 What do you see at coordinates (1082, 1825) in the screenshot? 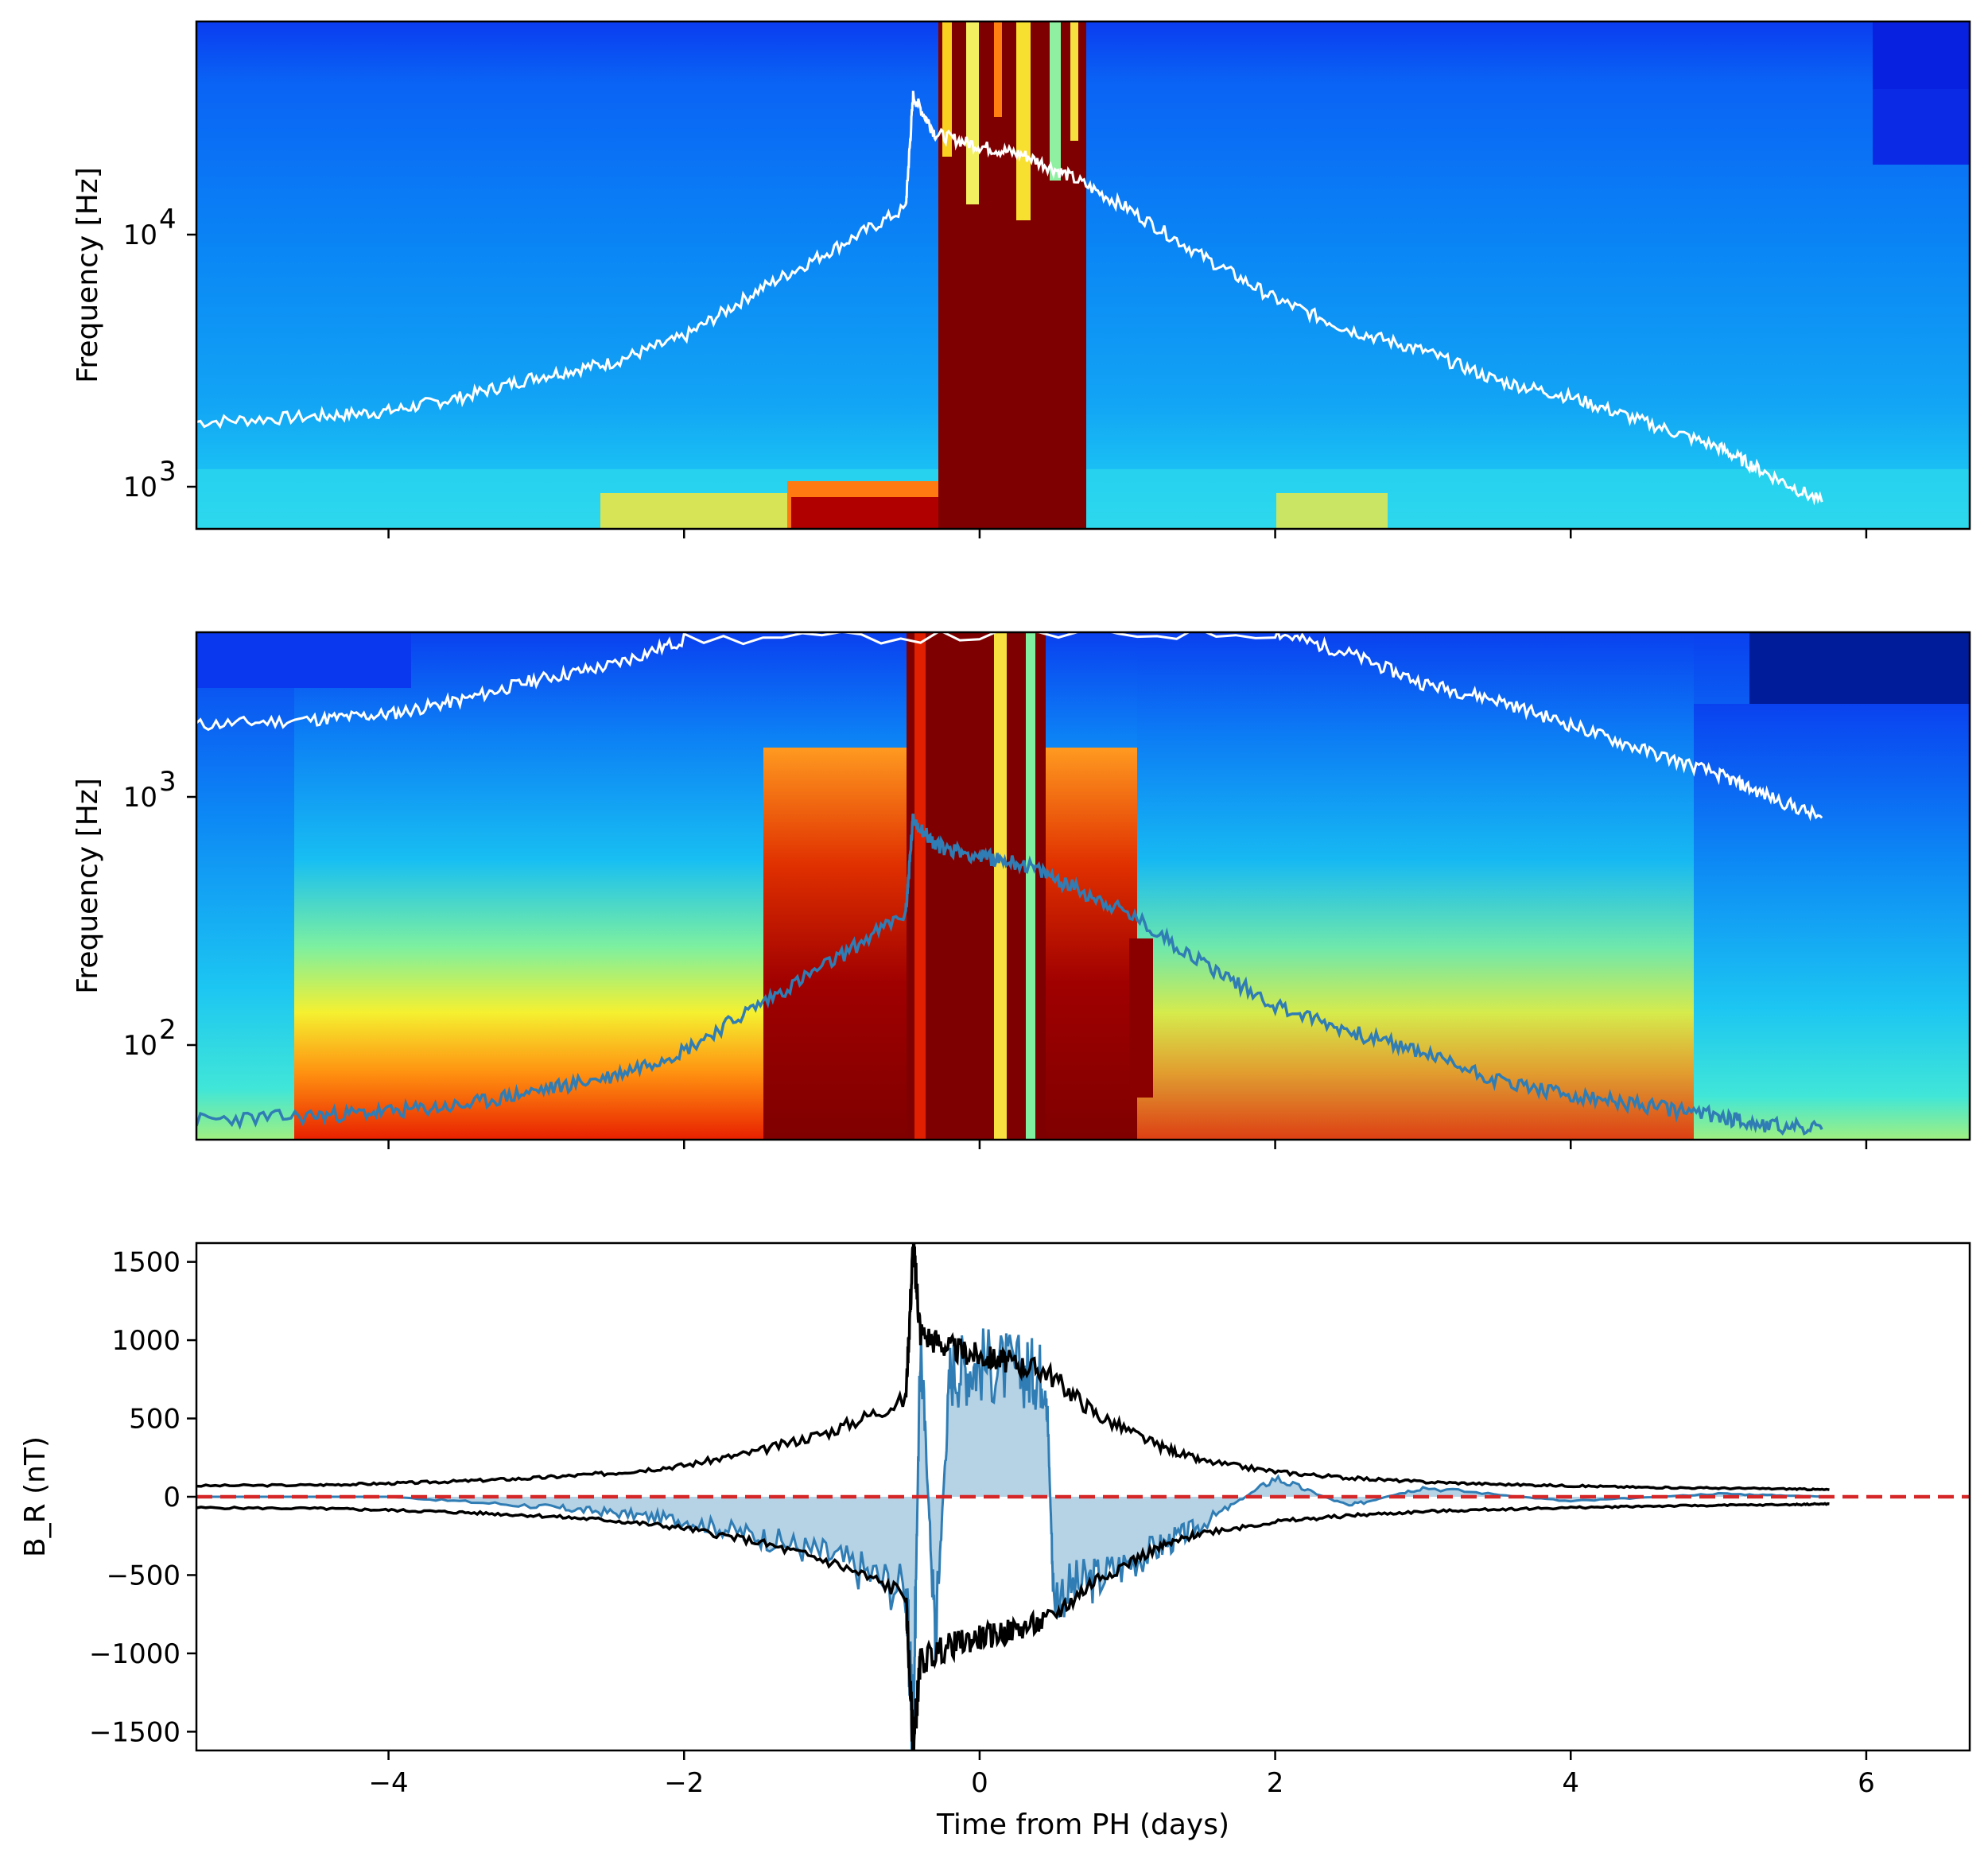
I see `bottom-x-axis-label: Time from PH (days)` at bounding box center [1082, 1825].